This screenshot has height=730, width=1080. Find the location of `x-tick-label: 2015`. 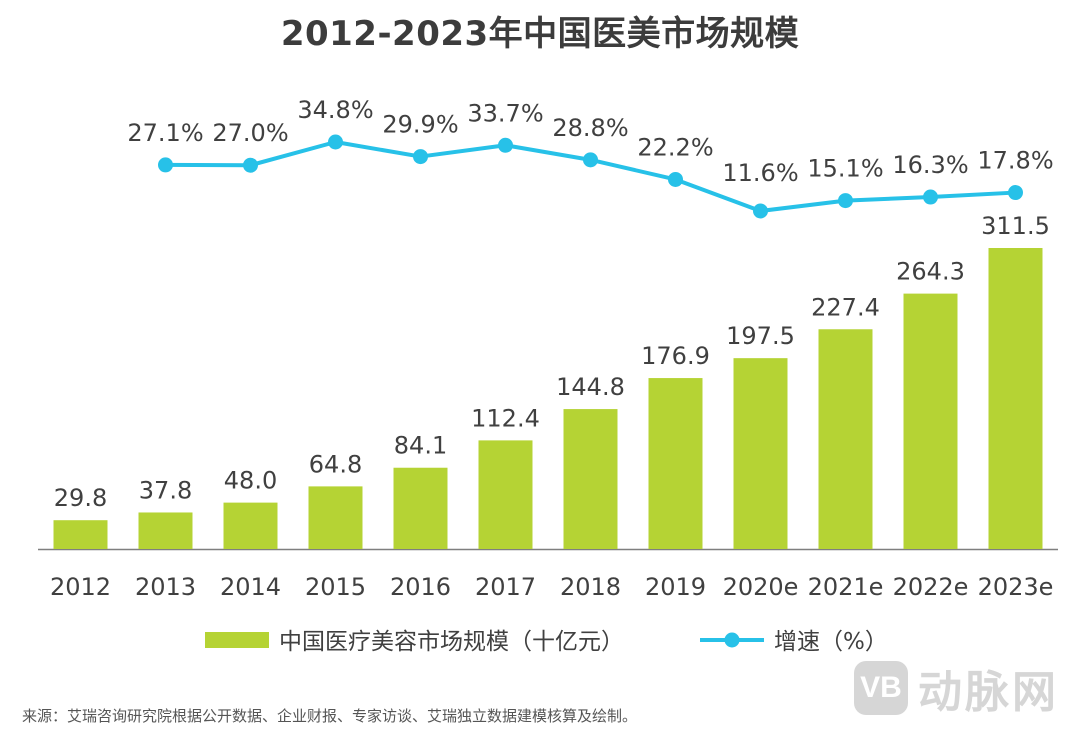

x-tick-label: 2015 is located at coordinates (335, 587).